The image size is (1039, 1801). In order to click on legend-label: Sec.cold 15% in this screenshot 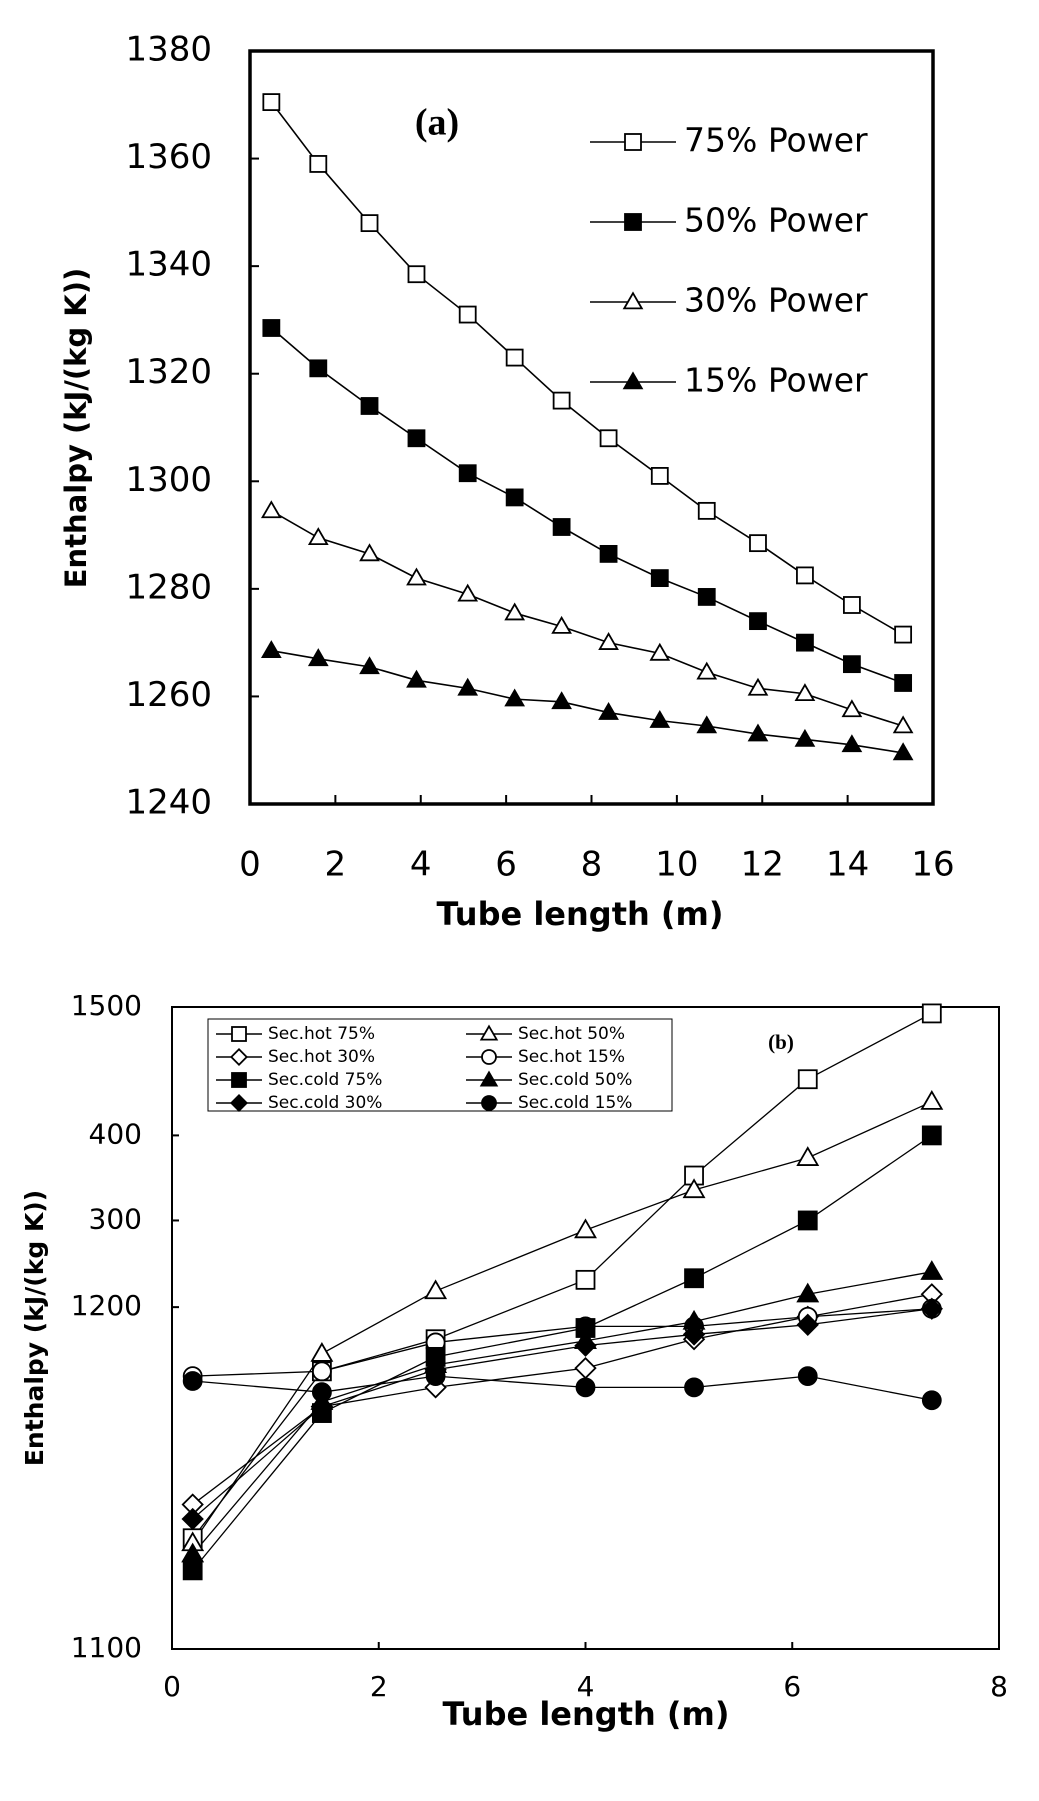, I will do `click(575, 1103)`.